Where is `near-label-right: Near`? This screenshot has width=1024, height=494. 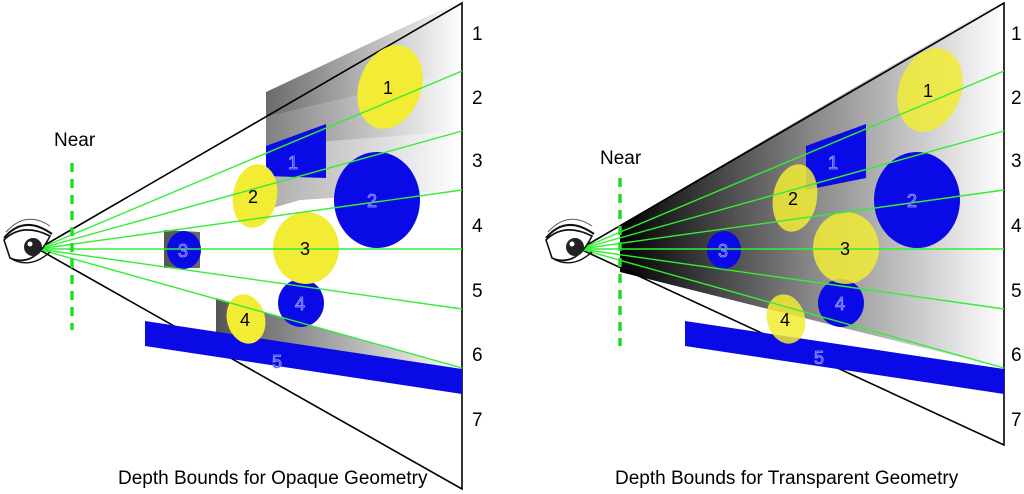 near-label-right: Near is located at coordinates (621, 158).